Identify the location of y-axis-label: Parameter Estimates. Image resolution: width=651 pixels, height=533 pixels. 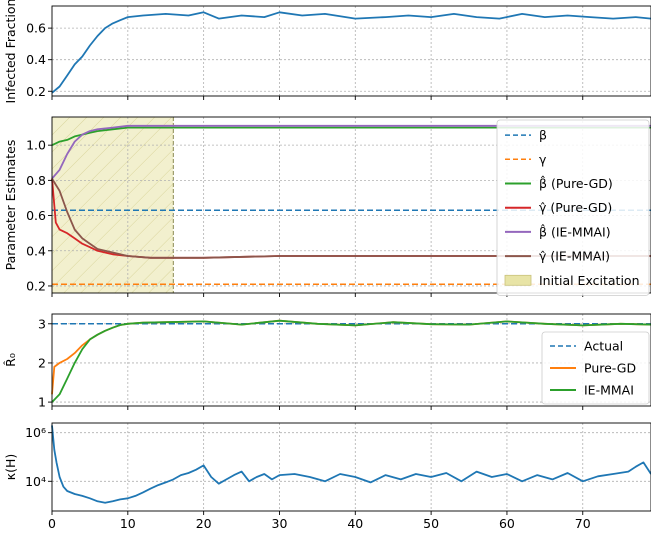
(10, 205).